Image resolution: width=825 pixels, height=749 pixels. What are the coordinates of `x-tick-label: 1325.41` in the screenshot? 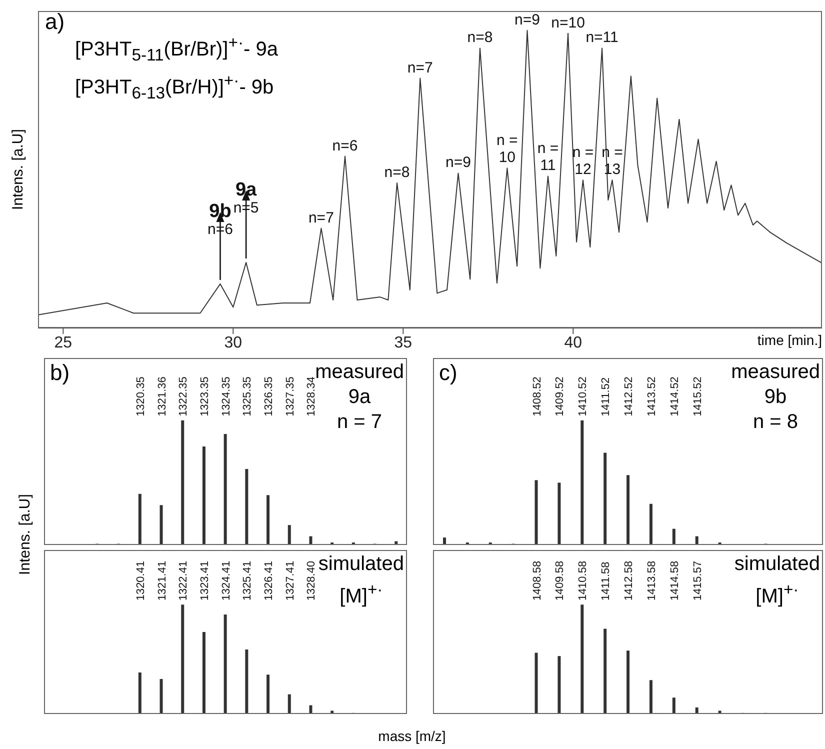 It's located at (248, 580).